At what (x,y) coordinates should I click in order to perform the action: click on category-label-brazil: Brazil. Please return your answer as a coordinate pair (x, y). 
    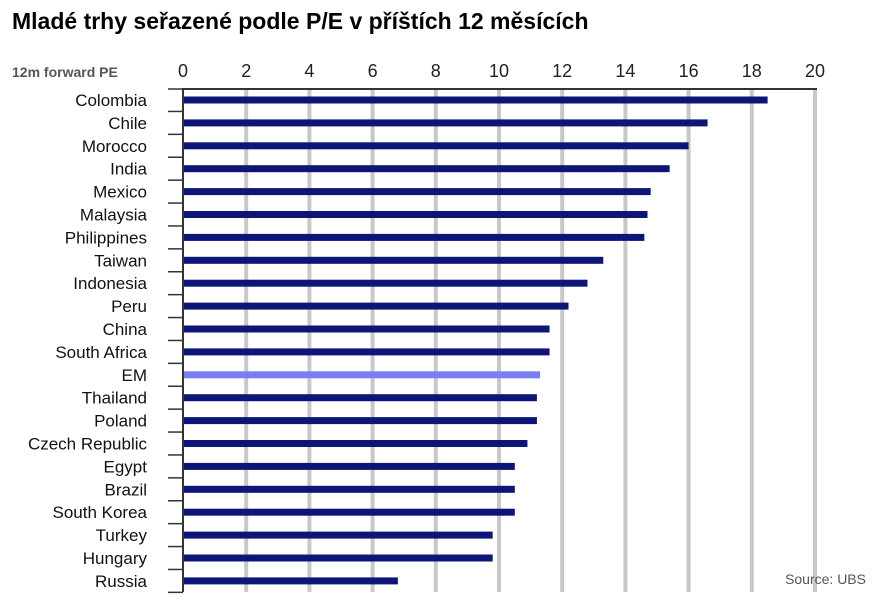
    Looking at the image, I should click on (125, 489).